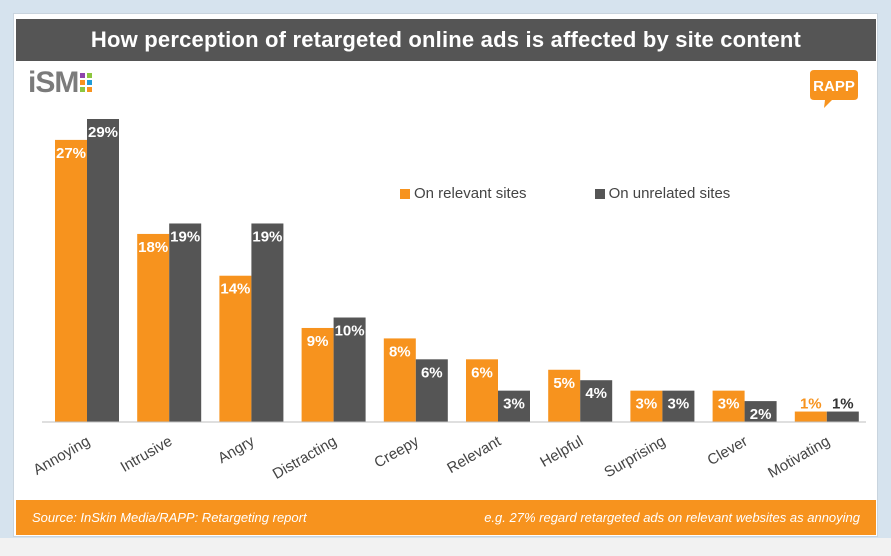 Image resolution: width=891 pixels, height=556 pixels. I want to click on data-label-unrelated-creepy: 6%, so click(432, 372).